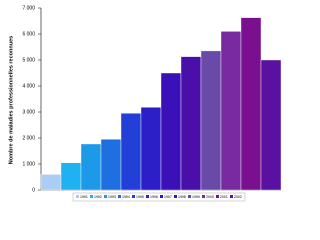  Describe the element at coordinates (28, 60) in the screenshot. I see `y-tick-label: 5 000` at that location.